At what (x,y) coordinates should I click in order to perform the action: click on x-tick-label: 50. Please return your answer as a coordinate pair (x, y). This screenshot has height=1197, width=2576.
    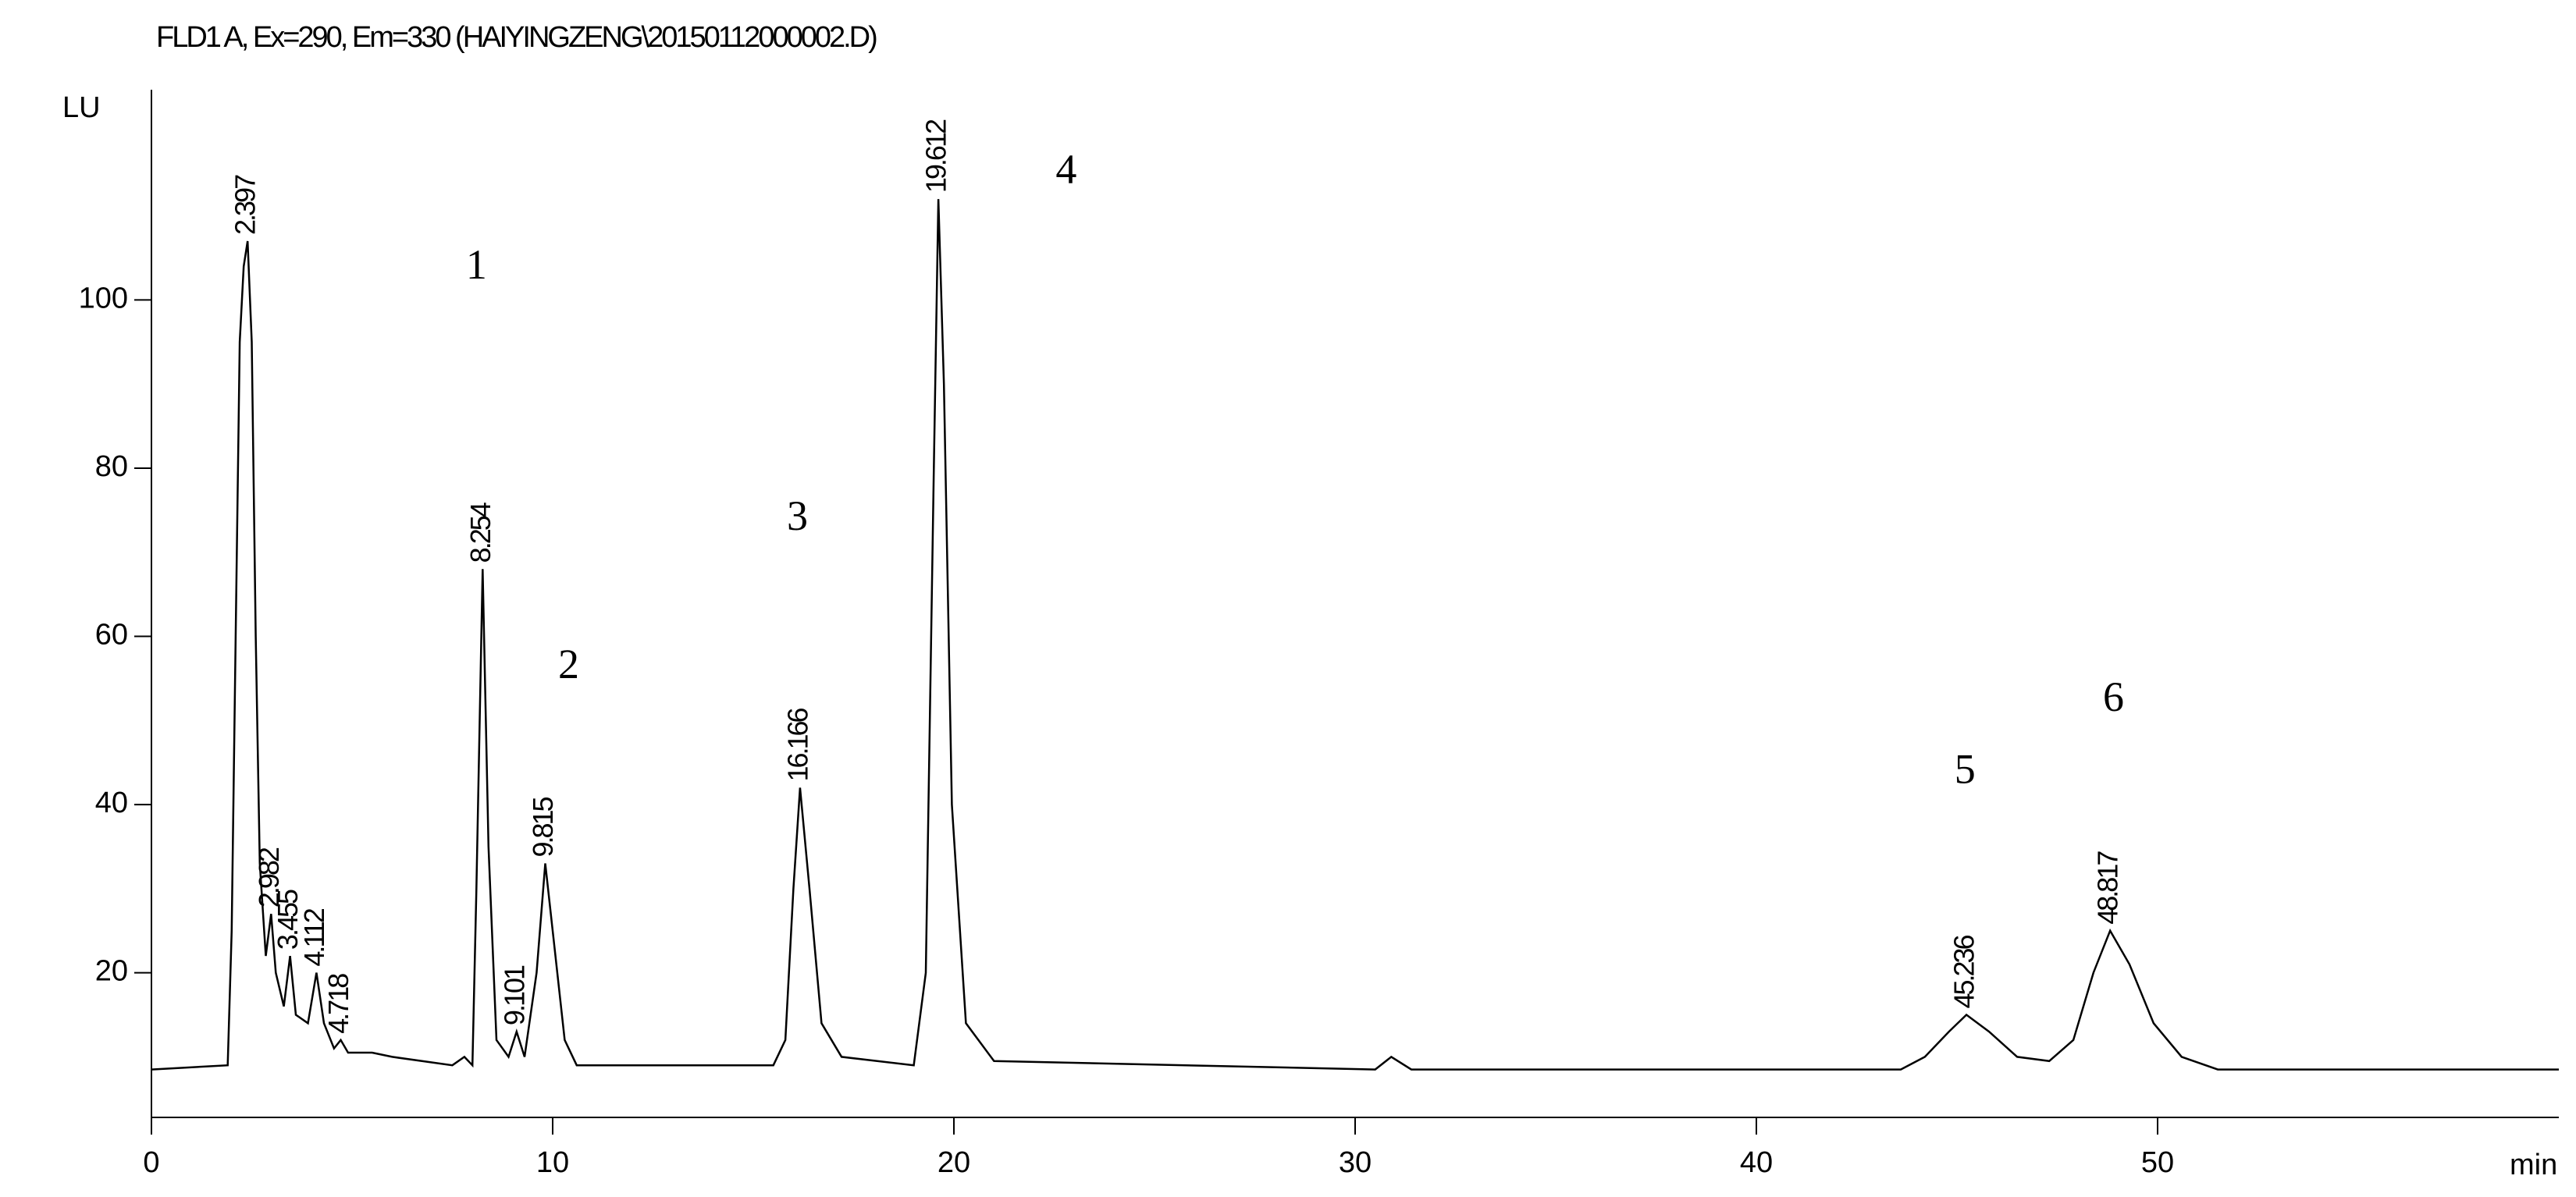
    Looking at the image, I should click on (2157, 1162).